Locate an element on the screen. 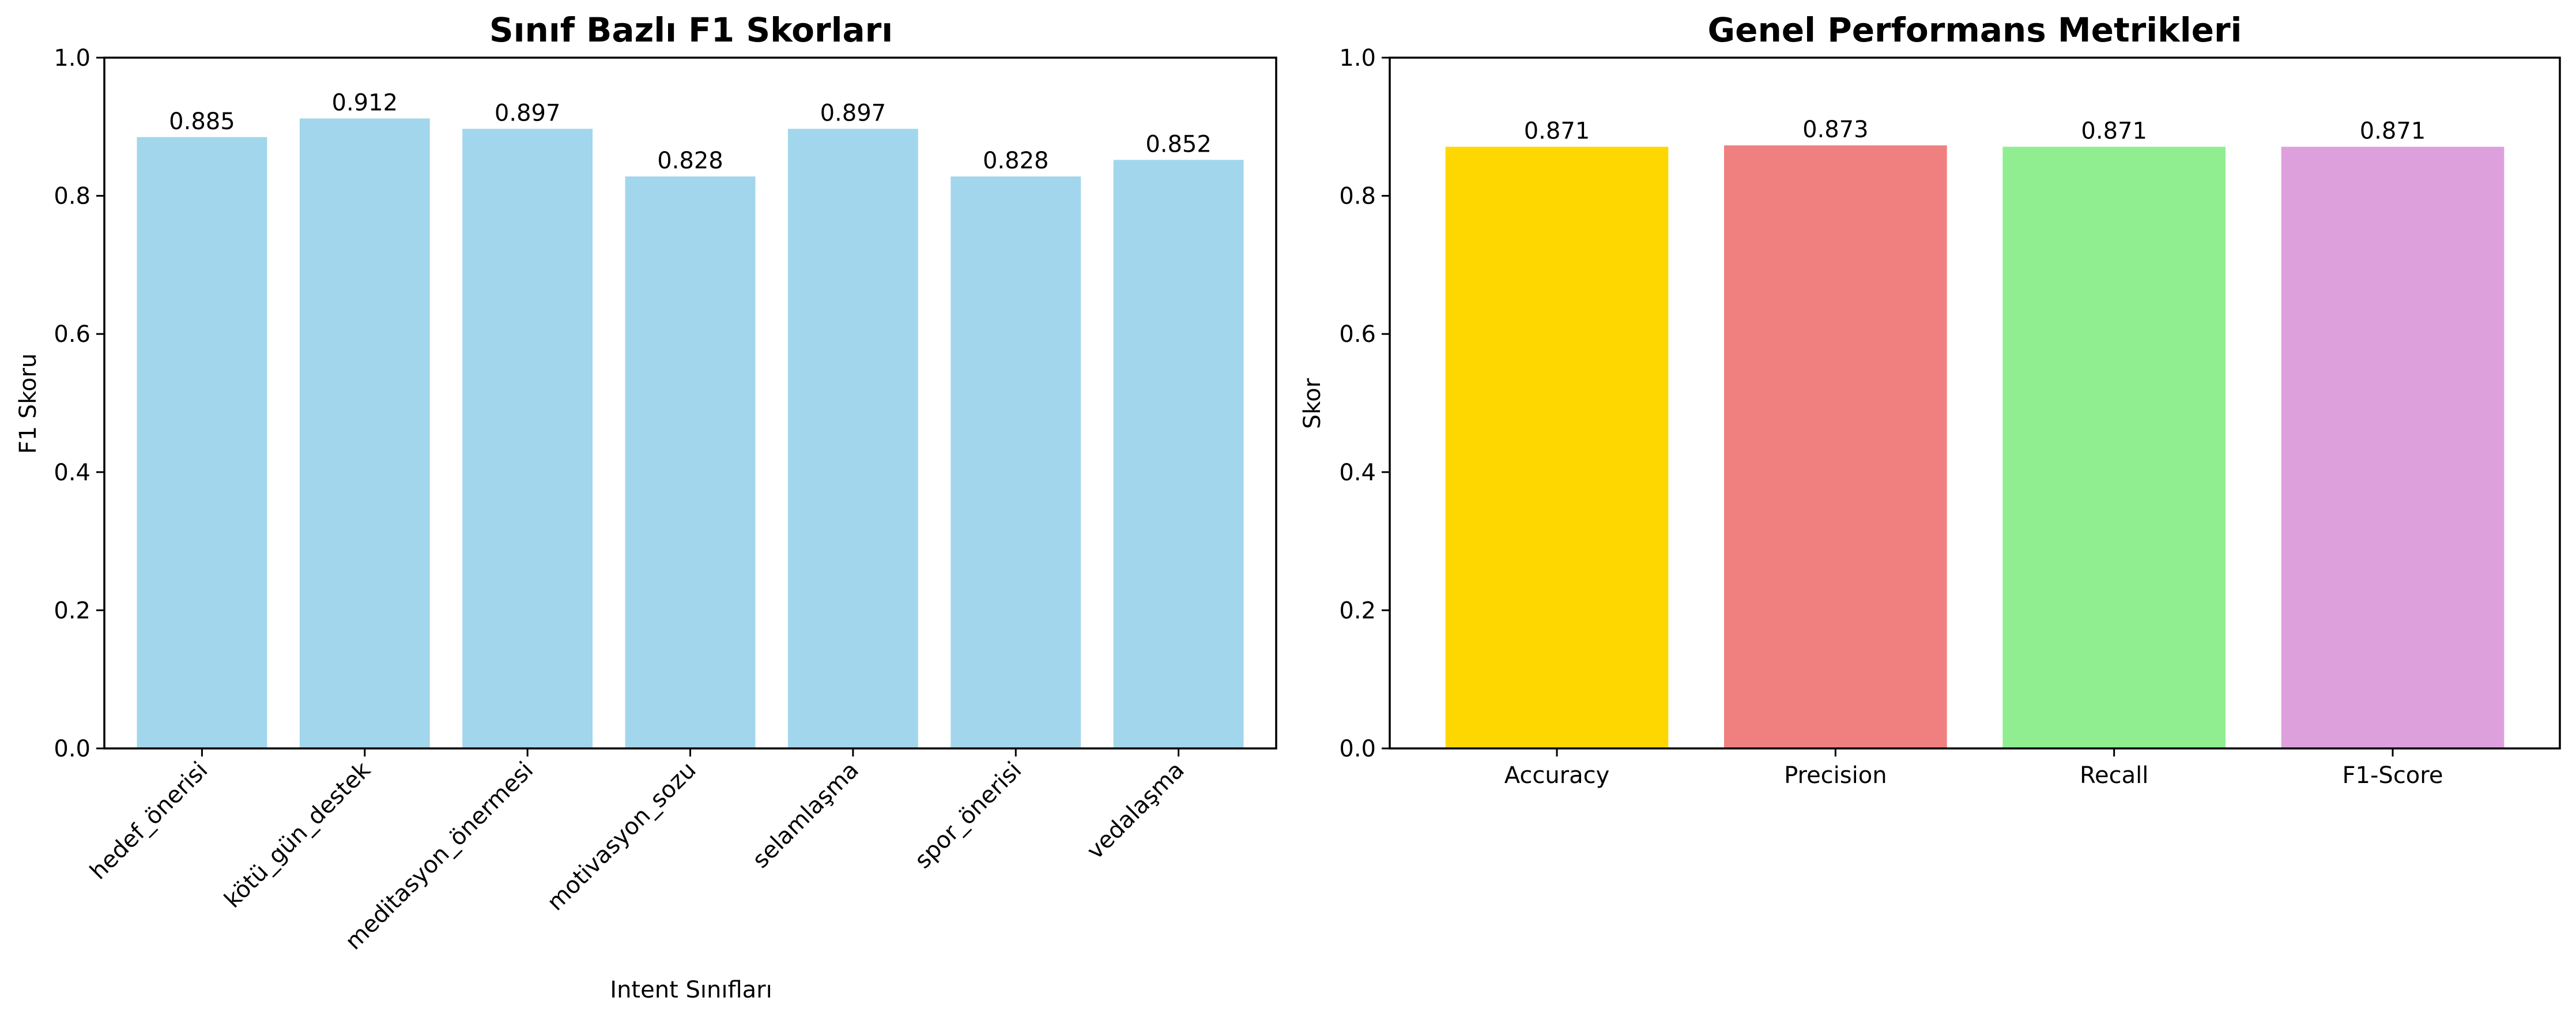 Image resolution: width=2576 pixels, height=1020 pixels. x-tick-label: Precision is located at coordinates (1835, 775).